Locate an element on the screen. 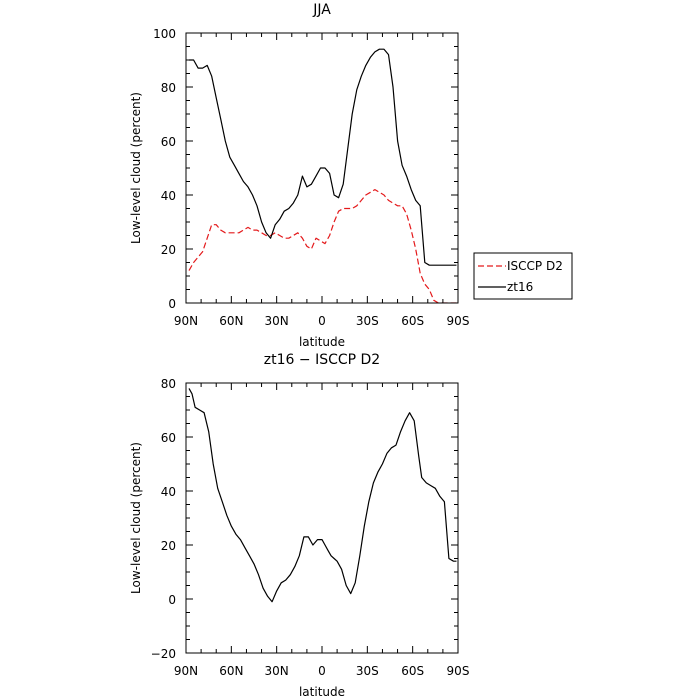  legend-box is located at coordinates (523, 276).